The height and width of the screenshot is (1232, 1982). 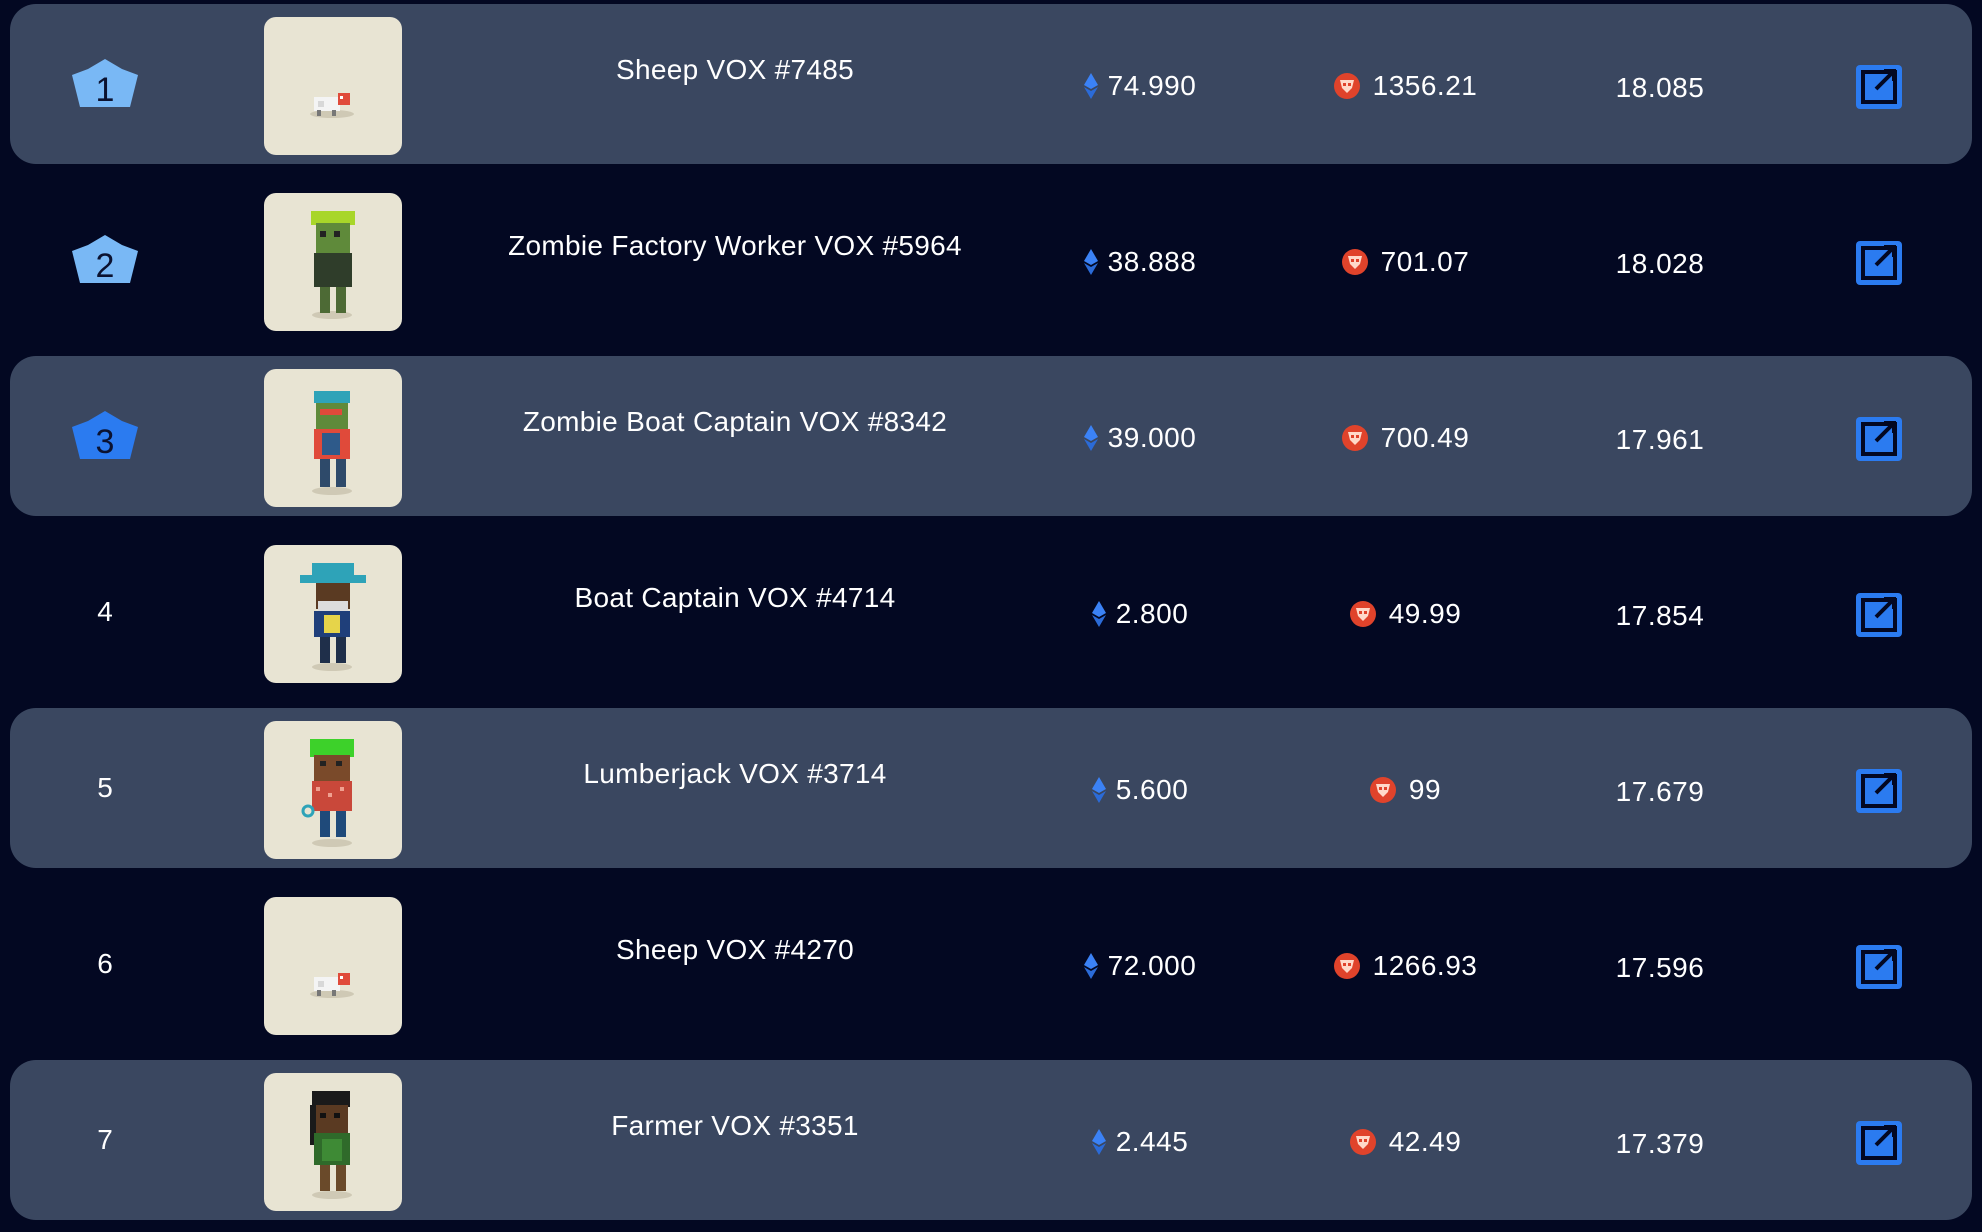 I want to click on leaderboard-row: 6 Sheep VOX #4270 72.000 1266.93 17.596, so click(x=991, y=964).